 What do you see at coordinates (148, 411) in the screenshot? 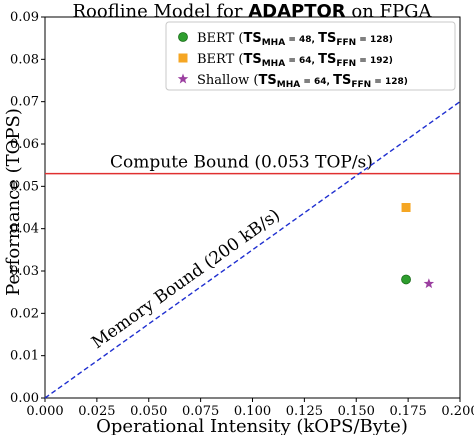
I see `x-tick-label: 0.050` at bounding box center [148, 411].